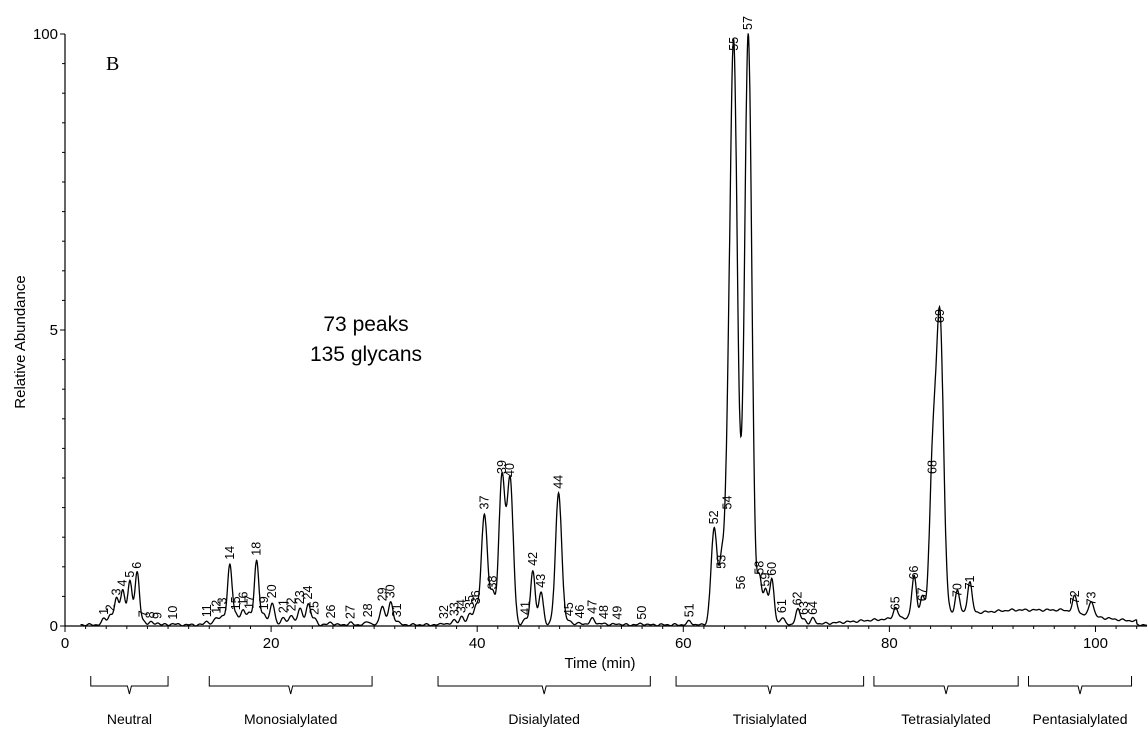  What do you see at coordinates (366, 354) in the screenshot?
I see `glycan-count-note: 135 glycans` at bounding box center [366, 354].